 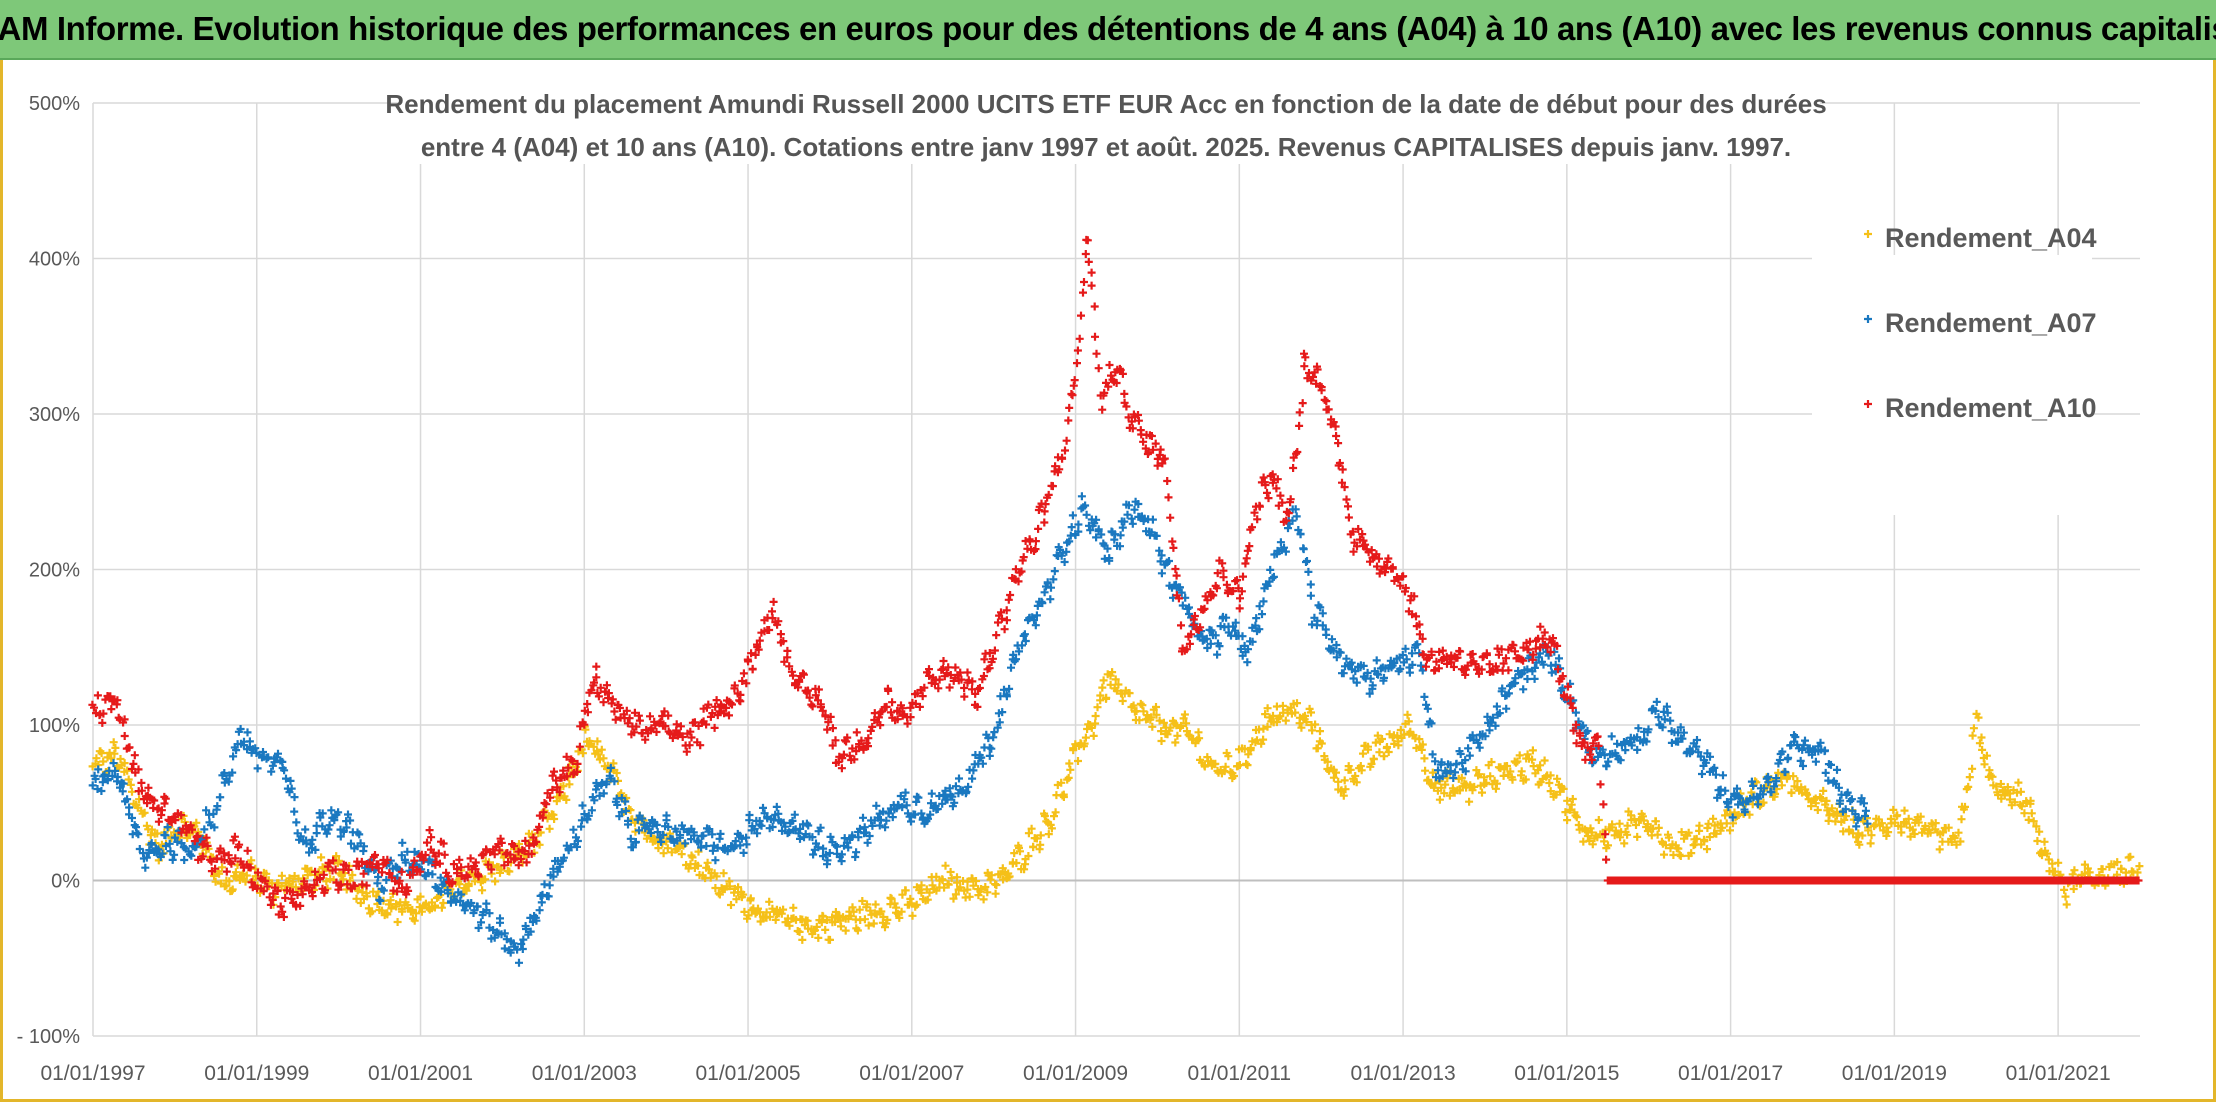 What do you see at coordinates (747, 1073) in the screenshot?
I see `x-tick-label: 01/01/2005` at bounding box center [747, 1073].